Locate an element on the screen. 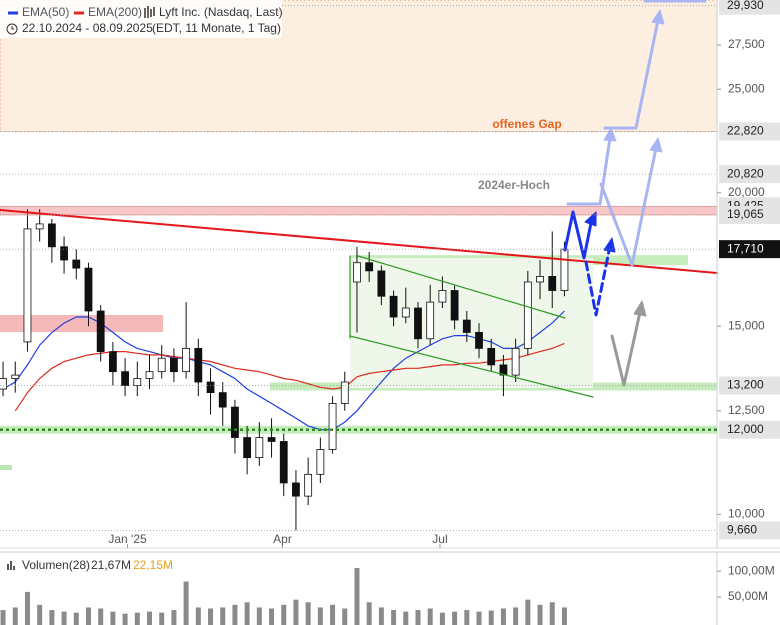  y-tick-label: 10,000 is located at coordinates (746, 514).